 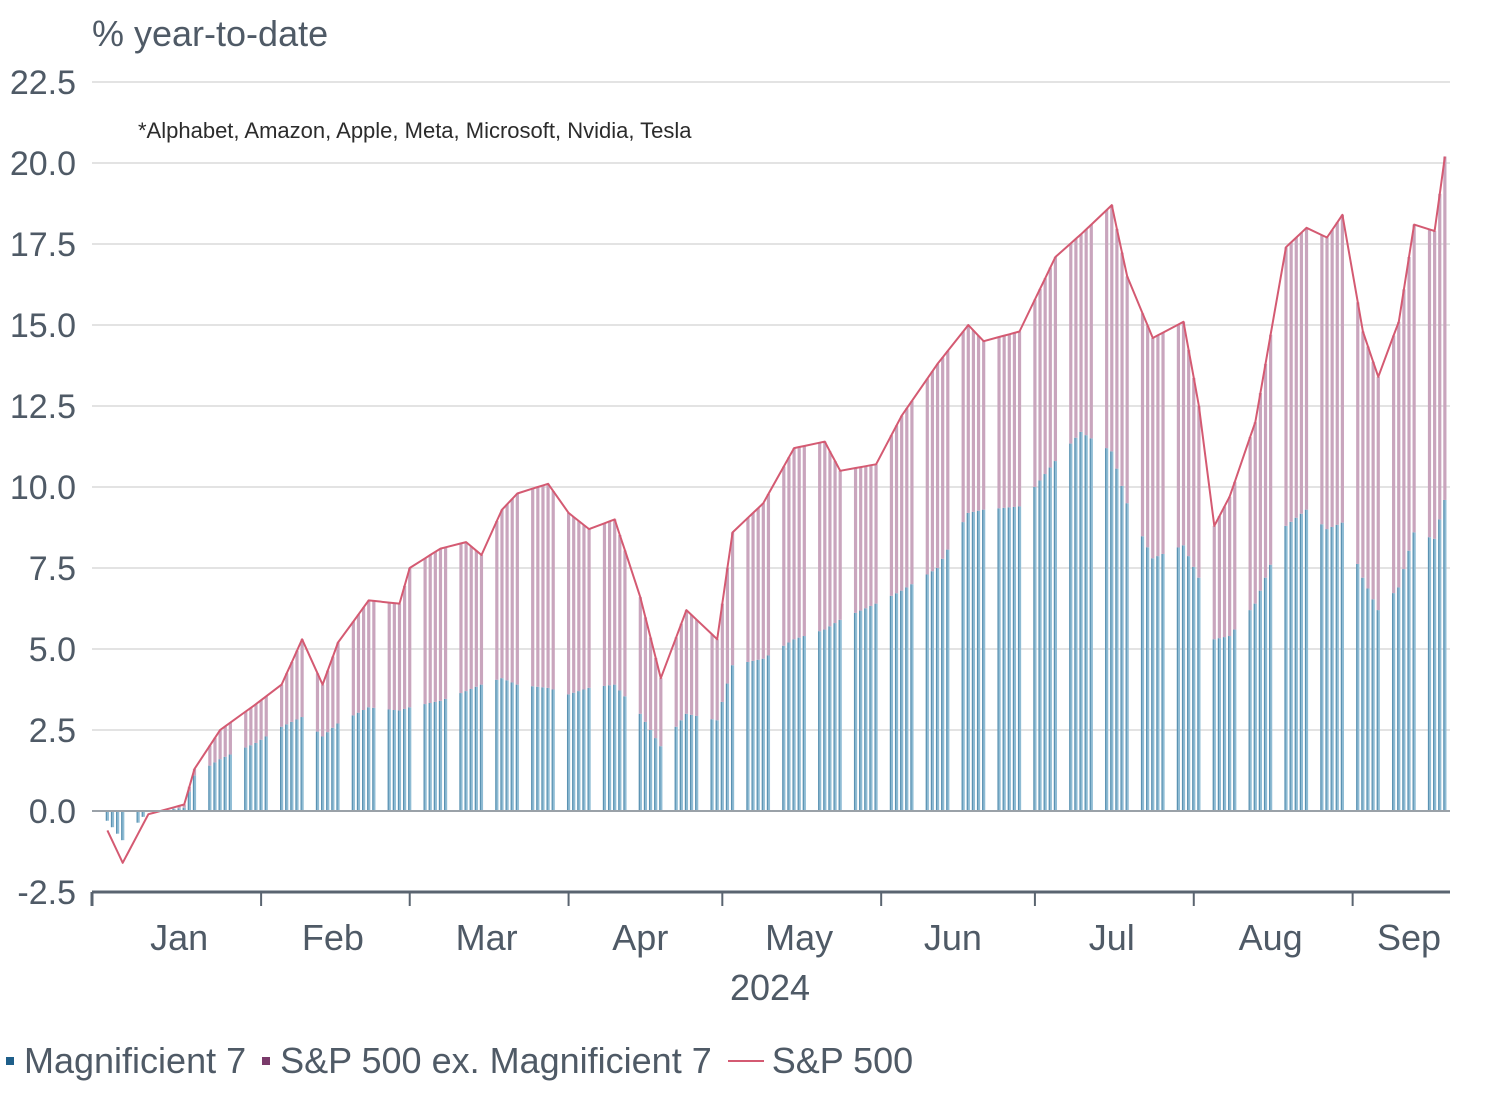 I want to click on legend-swatch-mag7, so click(x=10, y=1061).